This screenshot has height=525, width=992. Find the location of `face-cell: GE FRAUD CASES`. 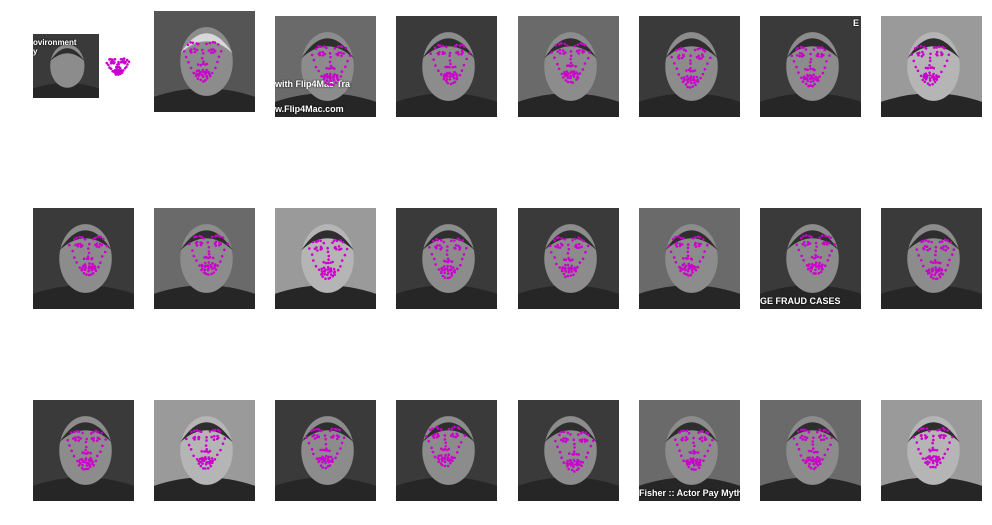

face-cell: GE FRAUD CASES is located at coordinates (810, 258).